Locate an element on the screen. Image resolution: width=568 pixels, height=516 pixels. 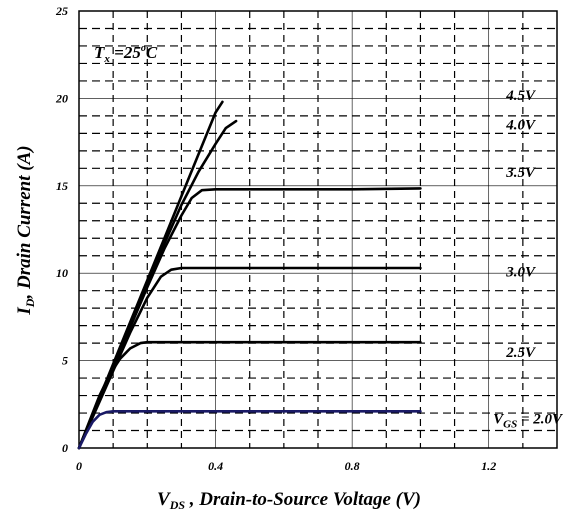
series-labels: 4.5V 4.0V 3.5V 3.0V 2.5V VGS = 2.0V is located at coordinates (528, 259).